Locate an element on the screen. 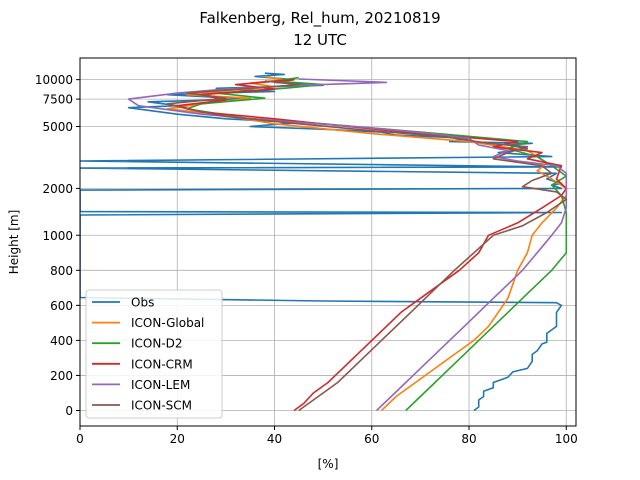 This screenshot has width=640, height=480. x-tick-label: 40 is located at coordinates (274, 439).